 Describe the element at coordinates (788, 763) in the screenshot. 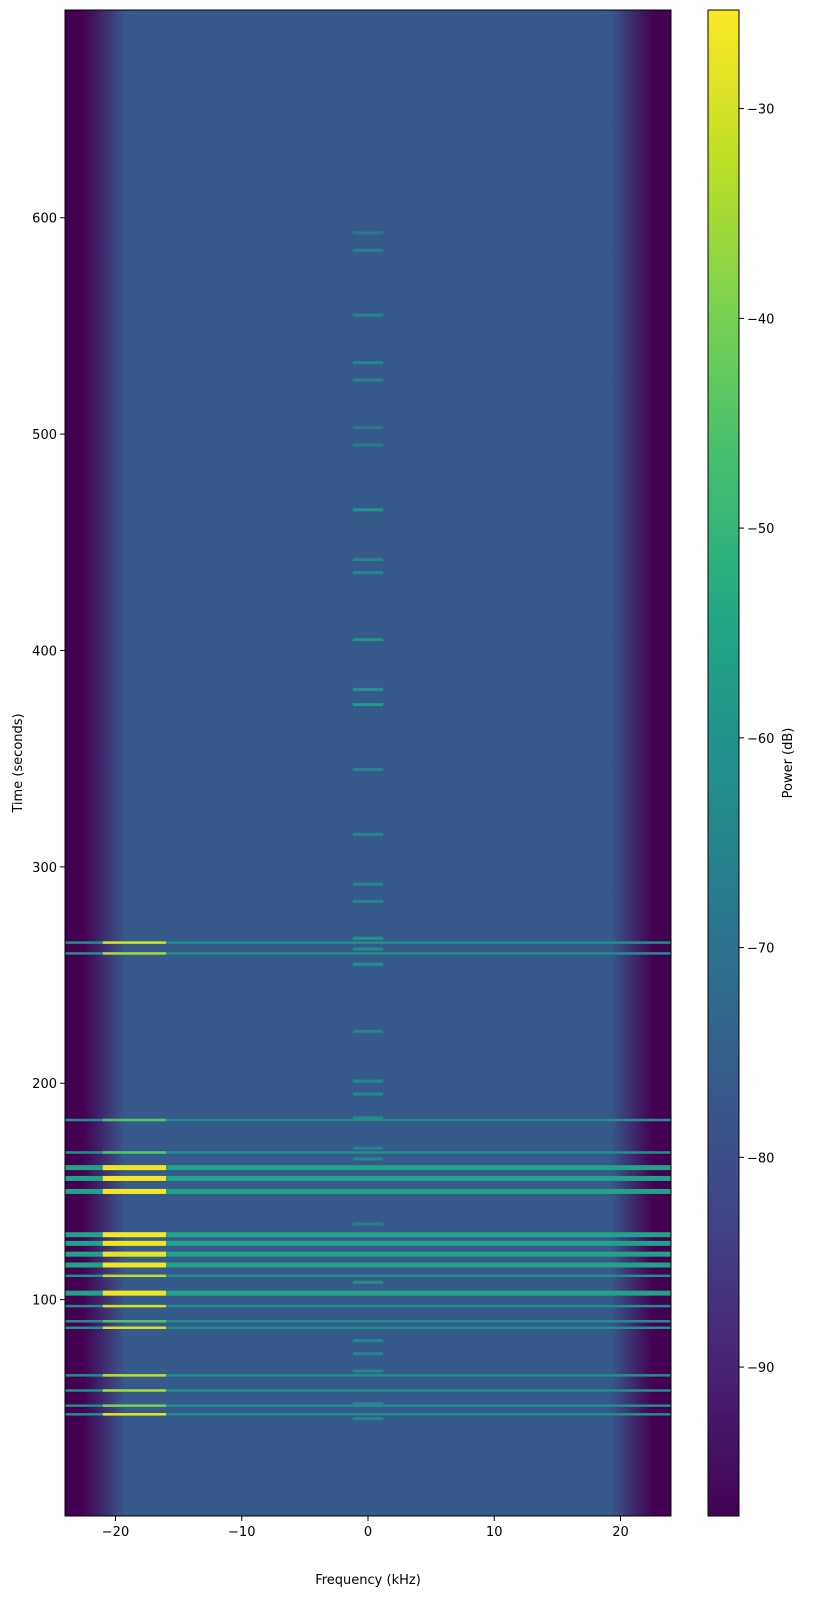

I see `colorbar-label: Power (dB)` at that location.